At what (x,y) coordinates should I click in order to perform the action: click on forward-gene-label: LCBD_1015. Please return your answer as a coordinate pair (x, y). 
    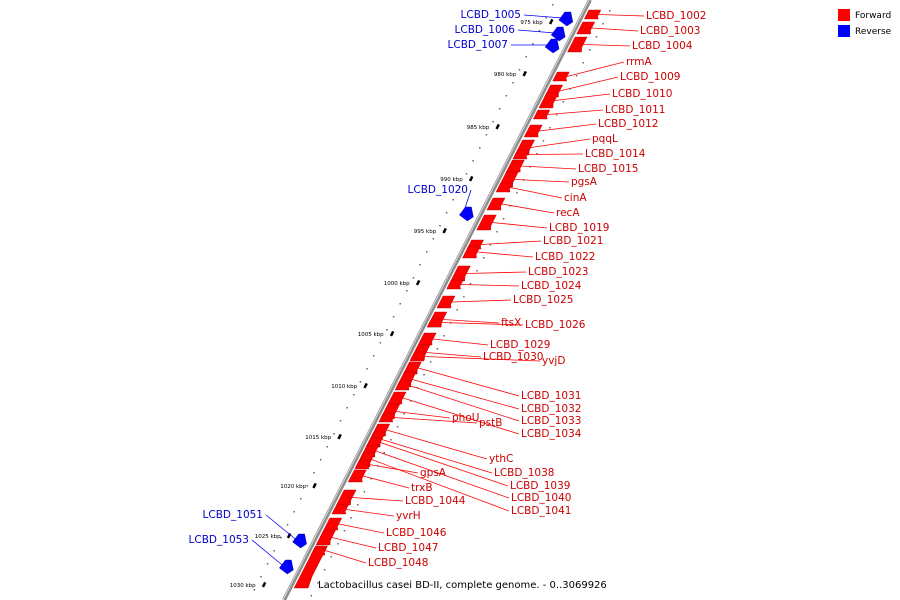
    Looking at the image, I should click on (608, 169).